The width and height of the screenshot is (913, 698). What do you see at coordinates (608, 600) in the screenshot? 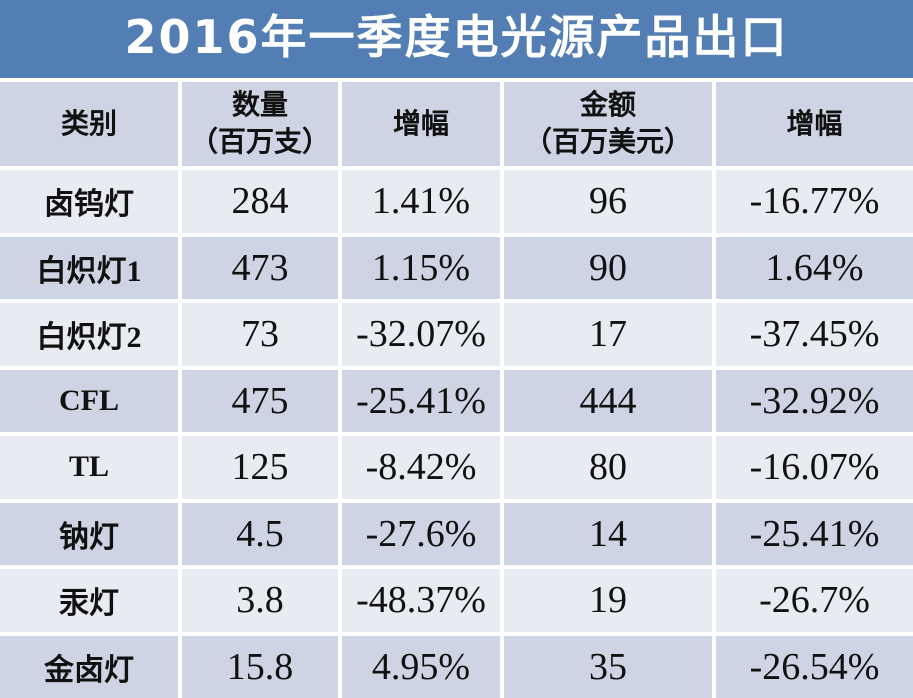
I see `amount-cell: 19` at bounding box center [608, 600].